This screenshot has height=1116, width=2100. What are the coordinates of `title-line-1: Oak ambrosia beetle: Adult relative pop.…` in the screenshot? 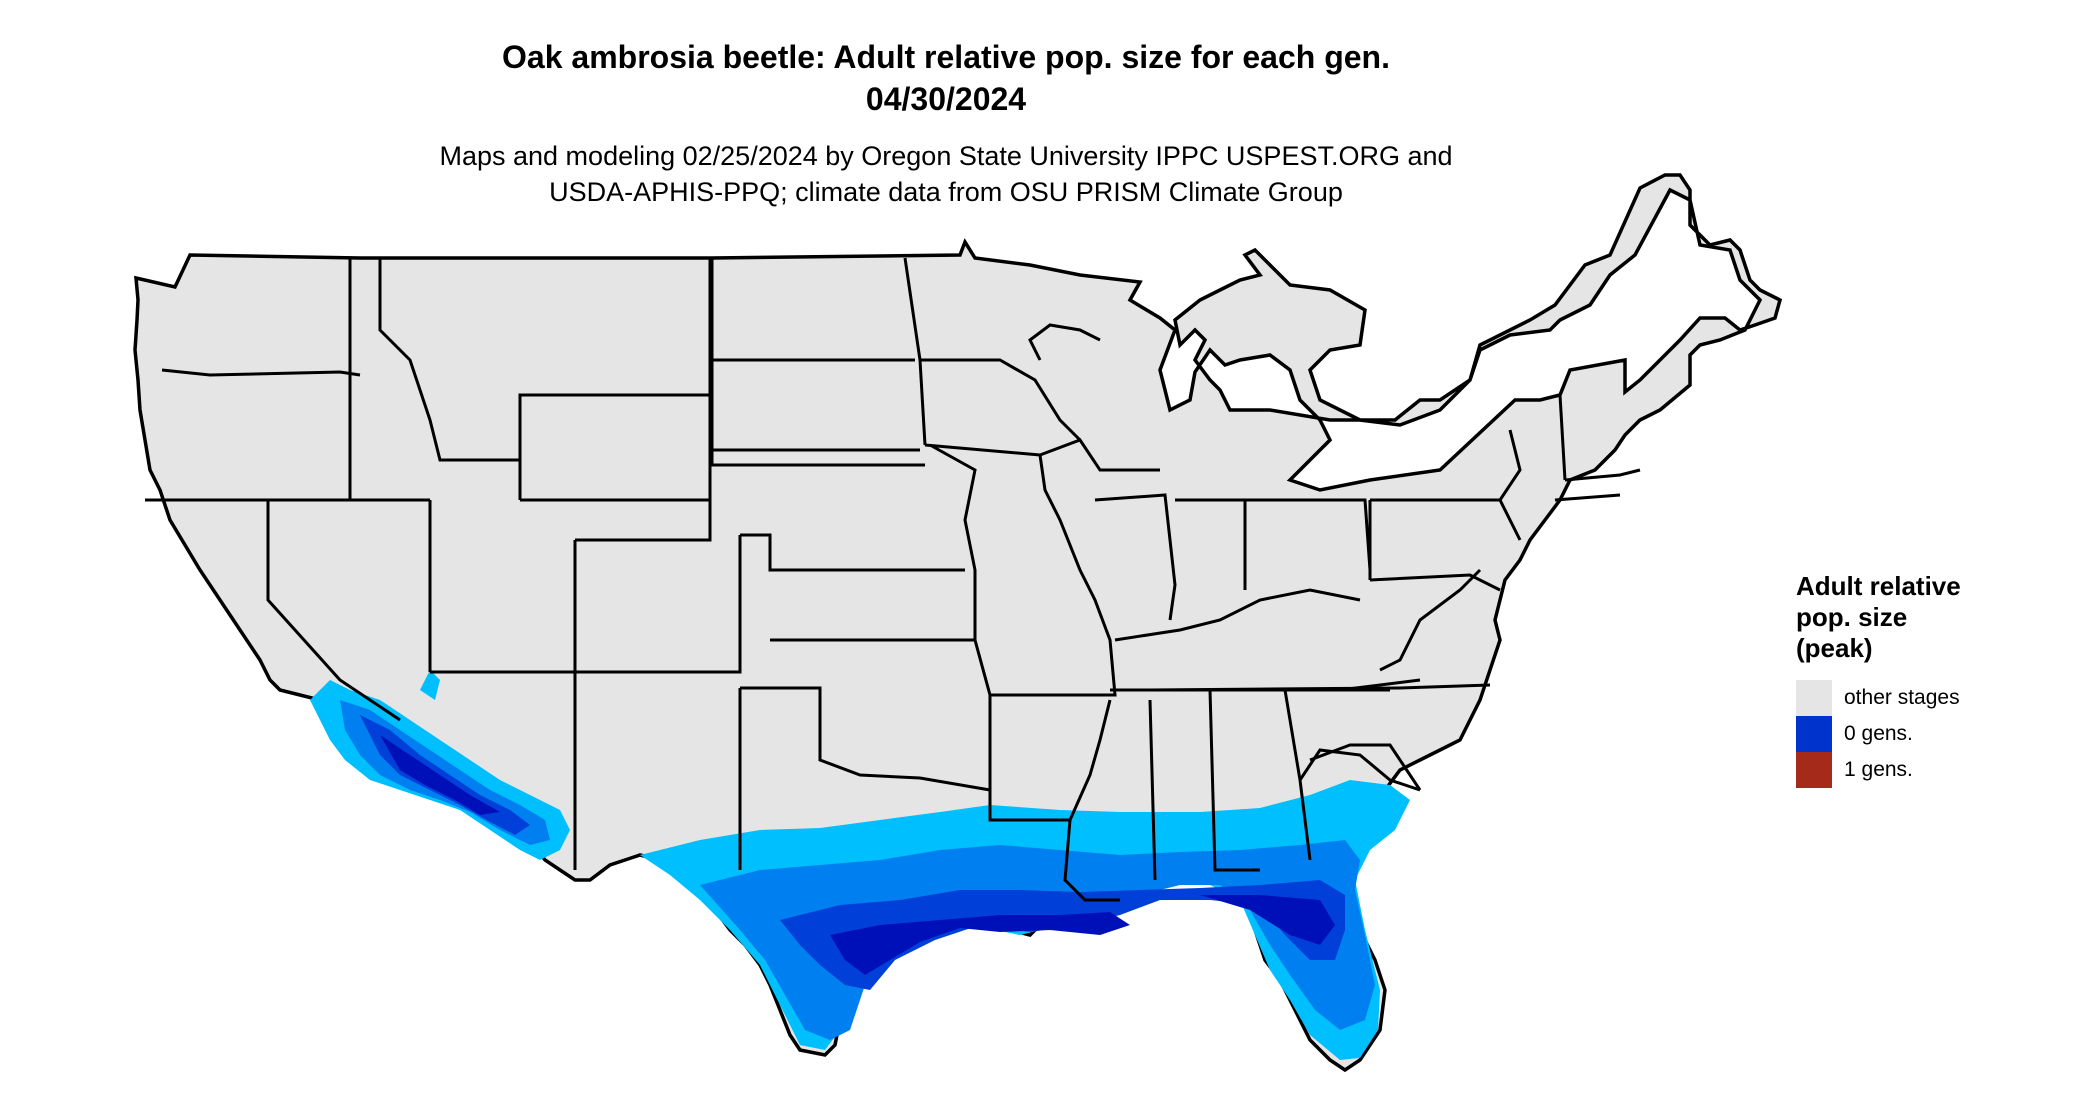 It's located at (946, 57).